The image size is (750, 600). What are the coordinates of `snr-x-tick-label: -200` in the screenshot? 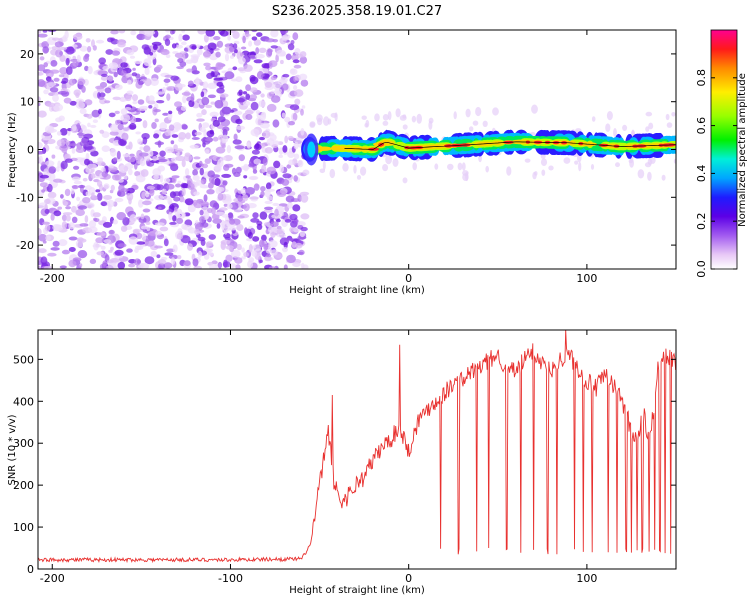 It's located at (52, 578).